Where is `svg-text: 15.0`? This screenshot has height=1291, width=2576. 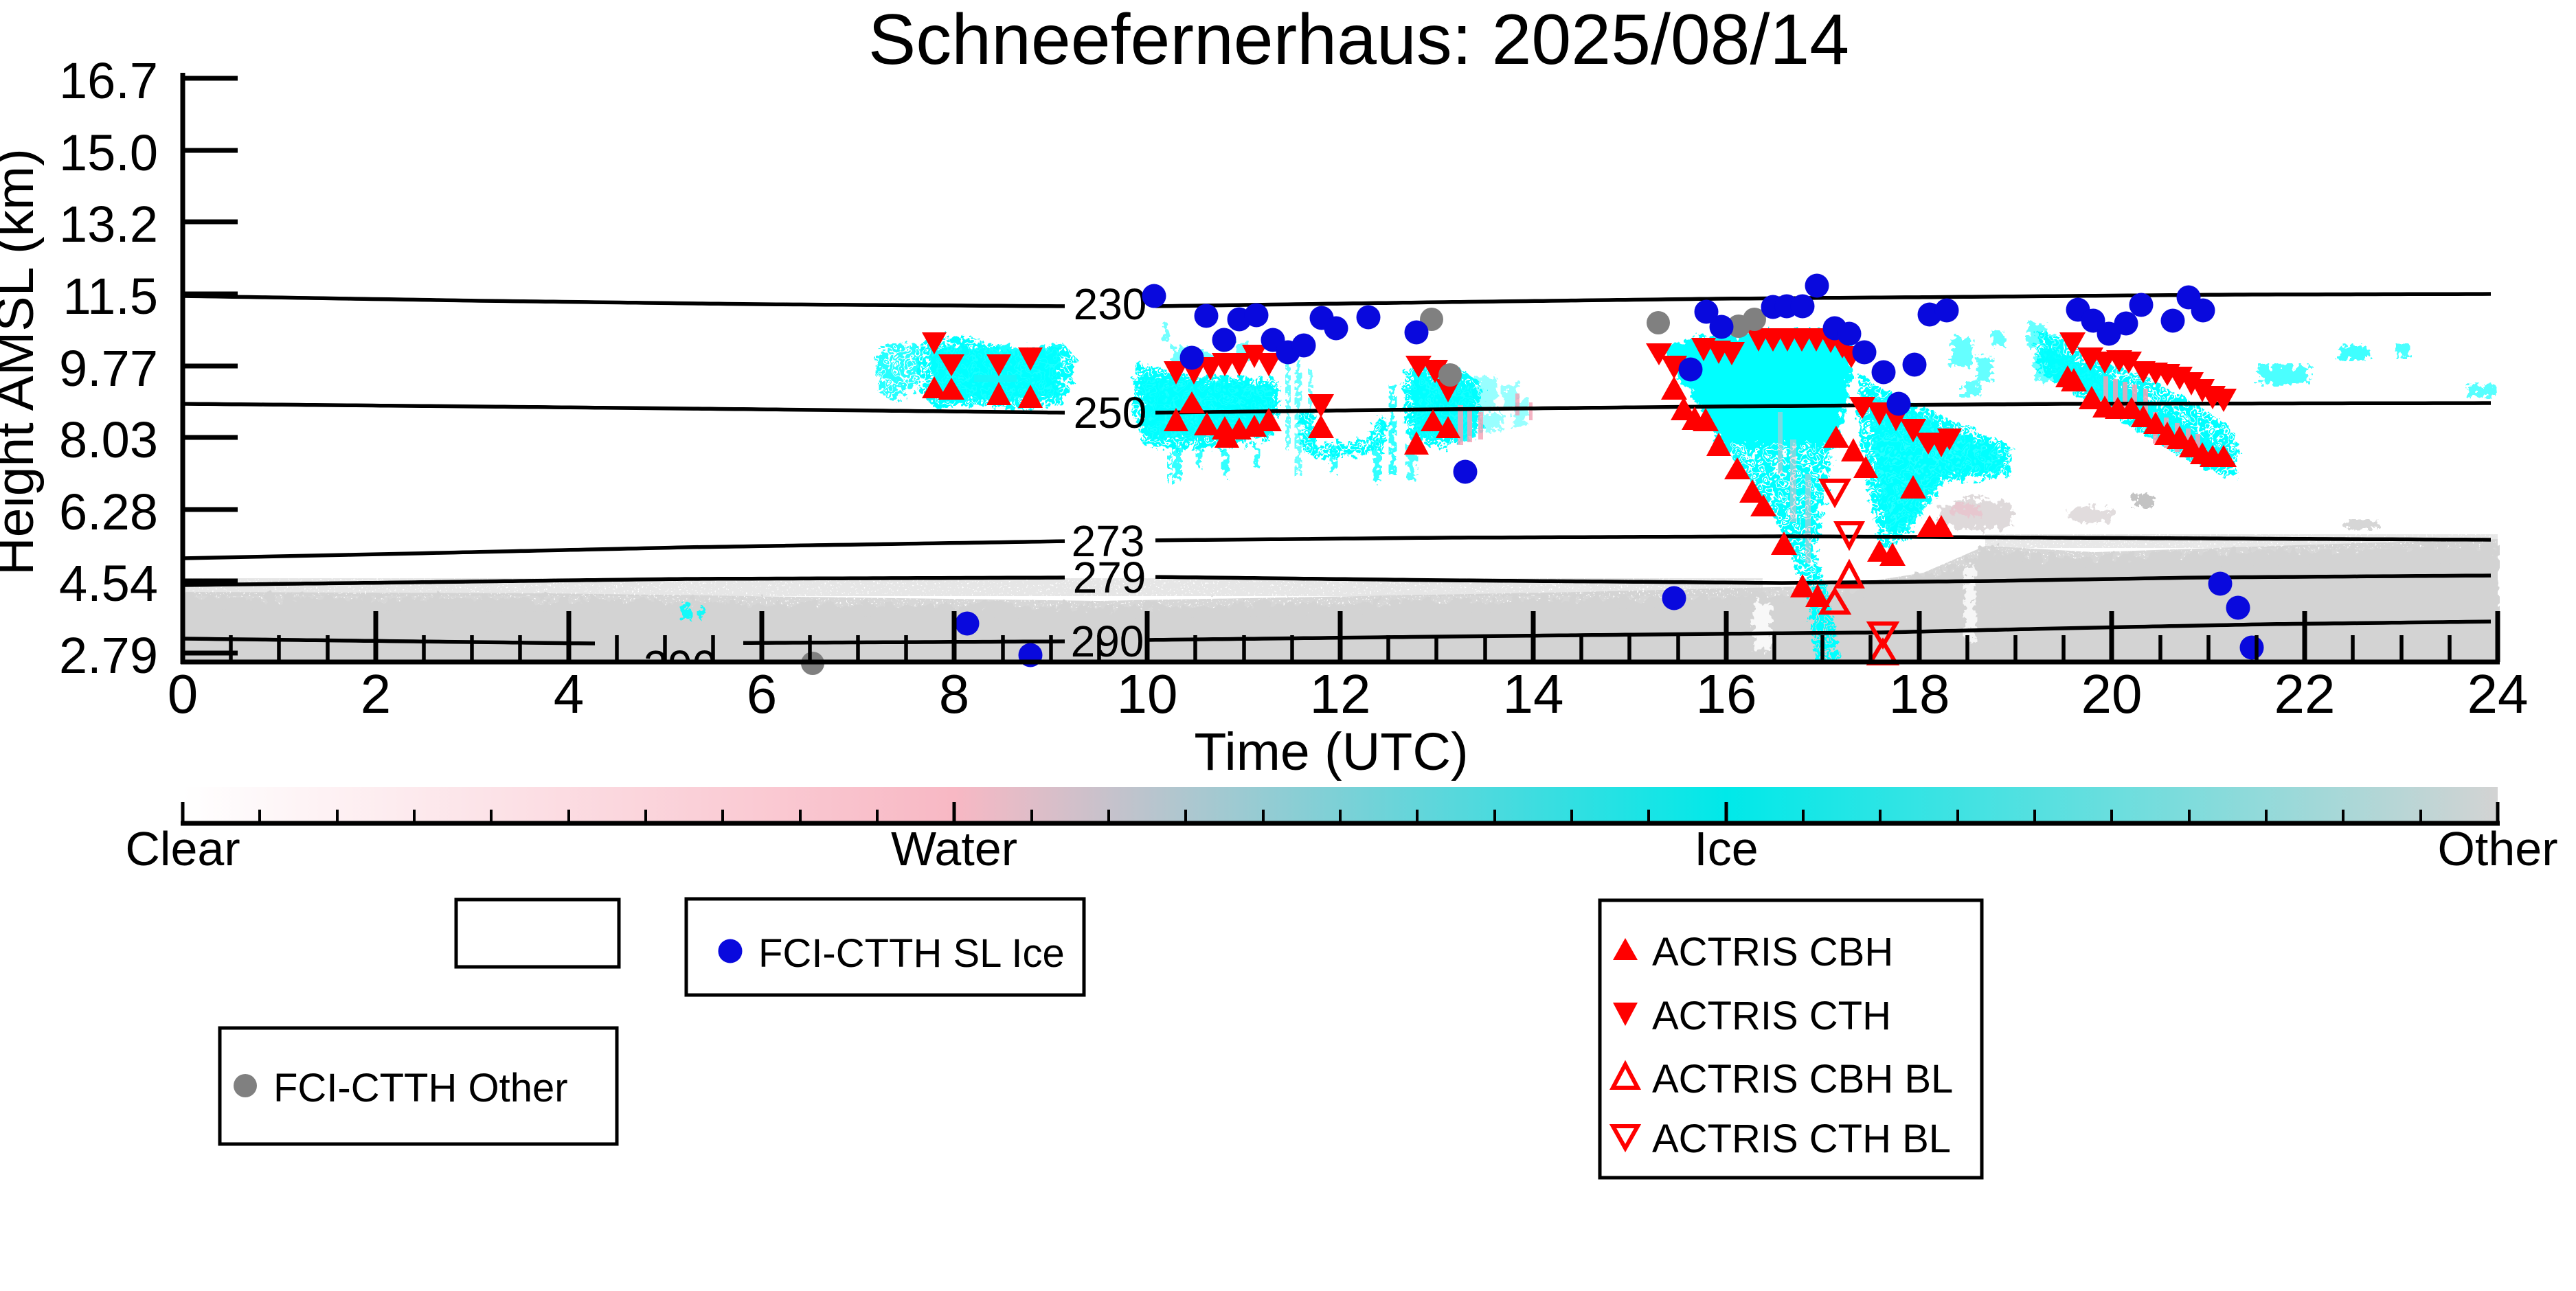
svg-text: 15.0 is located at coordinates (108, 153).